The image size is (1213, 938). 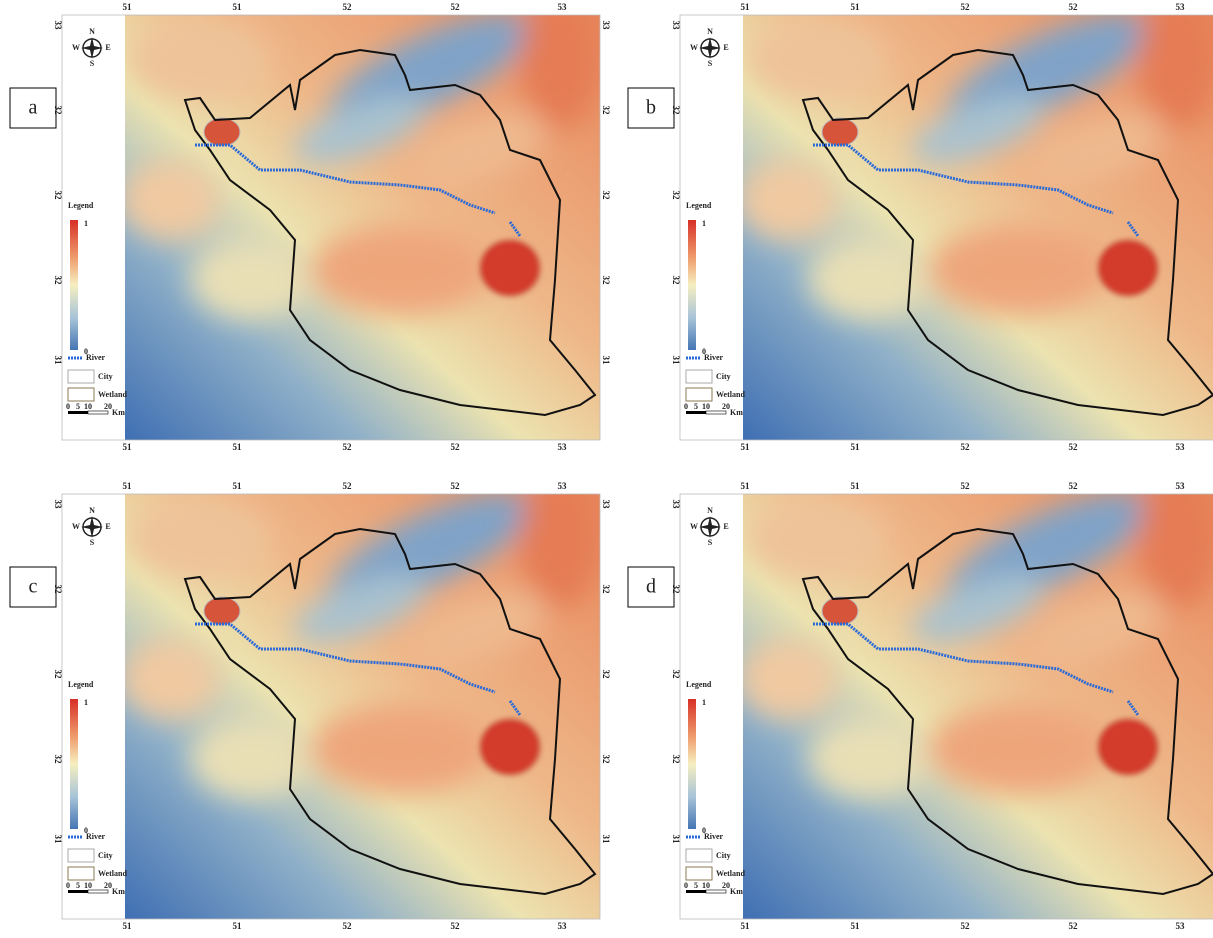 I want to click on legend-river-label: River, so click(x=714, y=357).